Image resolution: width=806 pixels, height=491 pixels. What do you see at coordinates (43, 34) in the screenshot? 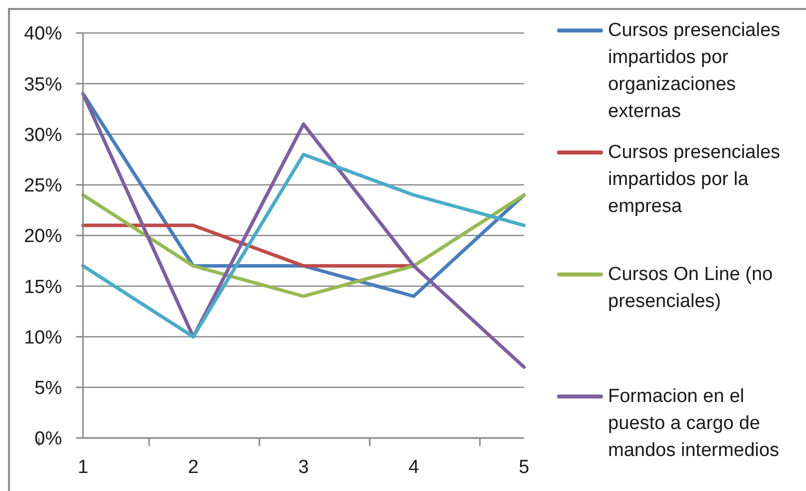
I see `y-tick-label: 40%` at bounding box center [43, 34].